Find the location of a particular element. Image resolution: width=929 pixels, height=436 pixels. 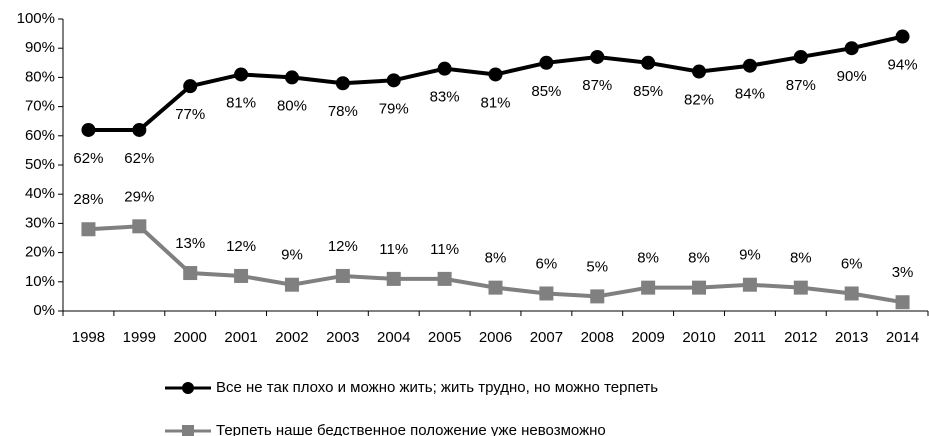

x-tick-label: 2013 is located at coordinates (851, 337).